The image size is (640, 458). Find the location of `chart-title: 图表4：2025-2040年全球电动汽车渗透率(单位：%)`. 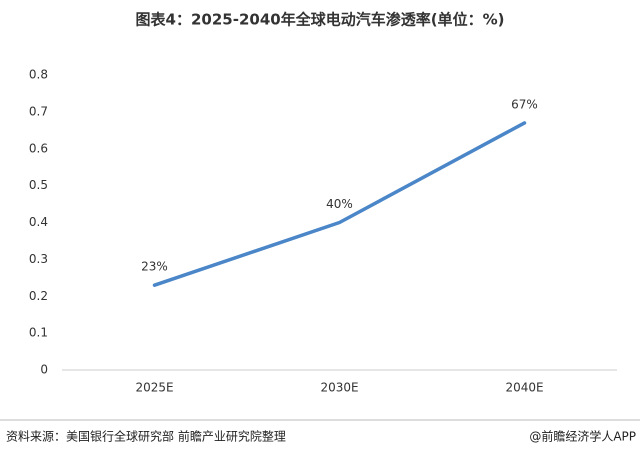

chart-title: 图表4：2025-2040年全球电动汽车渗透率(单位：%) is located at coordinates (320, 20).